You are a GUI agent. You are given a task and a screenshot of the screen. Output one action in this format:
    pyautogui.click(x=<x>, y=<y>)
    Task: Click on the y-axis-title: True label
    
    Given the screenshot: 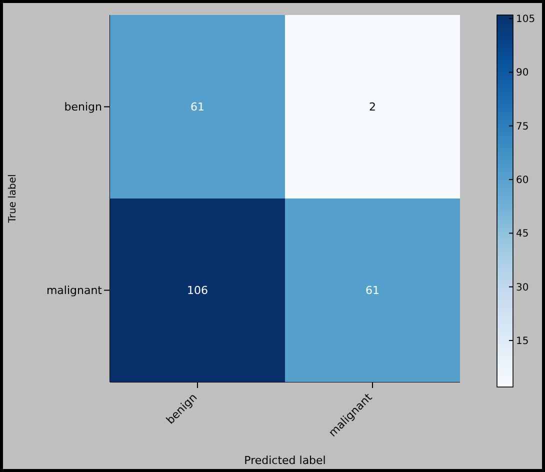 What is the action you would take?
    pyautogui.click(x=13, y=199)
    